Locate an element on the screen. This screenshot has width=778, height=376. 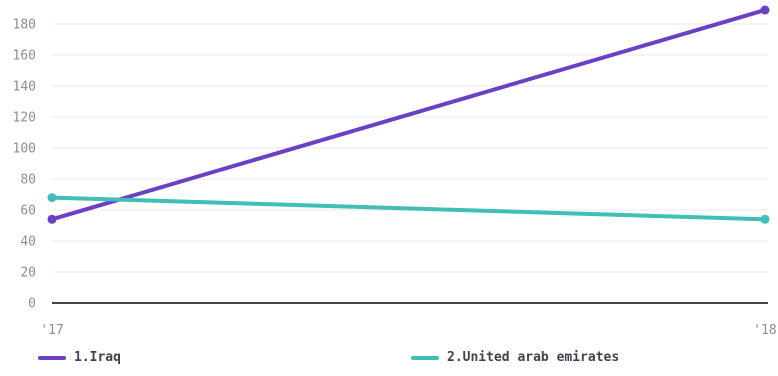
legend-swatch-iraq is located at coordinates (52, 357).